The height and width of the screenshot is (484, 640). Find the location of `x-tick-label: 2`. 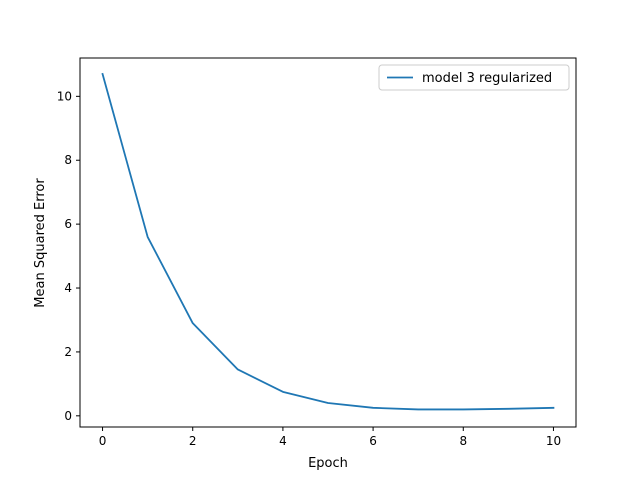

x-tick-label: 2 is located at coordinates (193, 441).